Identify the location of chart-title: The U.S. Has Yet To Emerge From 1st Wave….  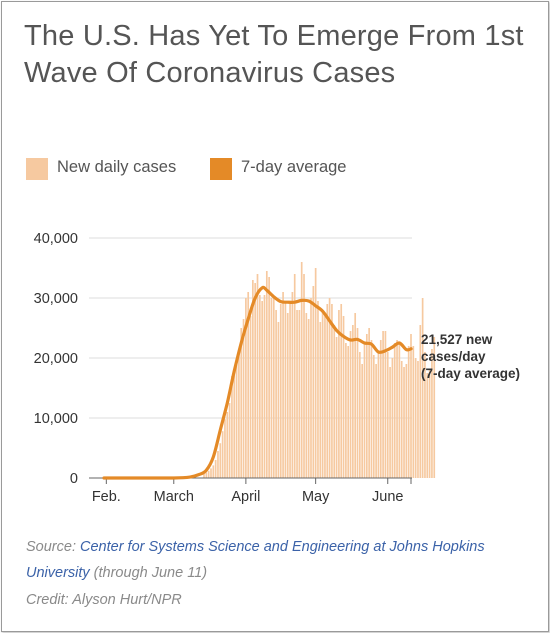
(274, 54).